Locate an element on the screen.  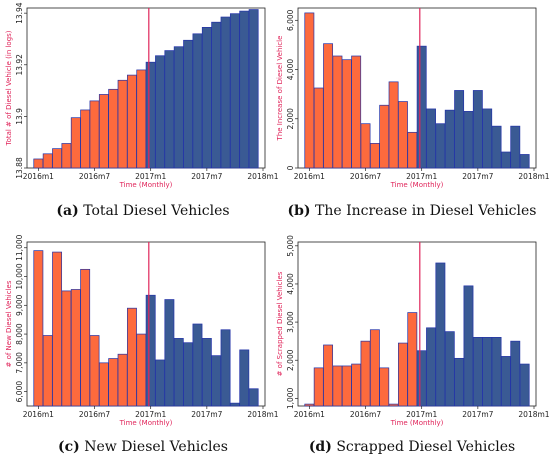
panel-b-y-tick-label: 4,000 is located at coordinates (290, 70).